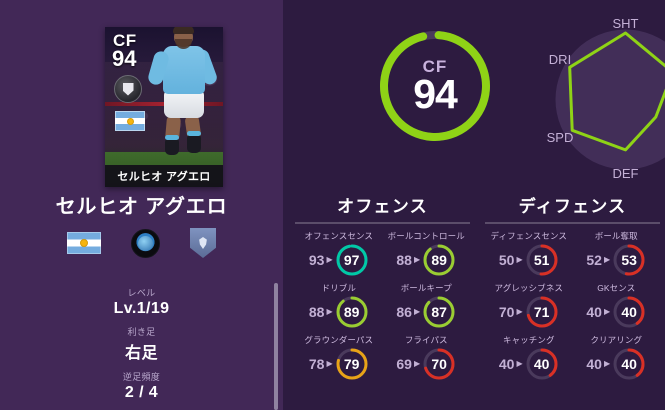 The image size is (665, 410). I want to click on affiliation-badges, so click(141, 243).